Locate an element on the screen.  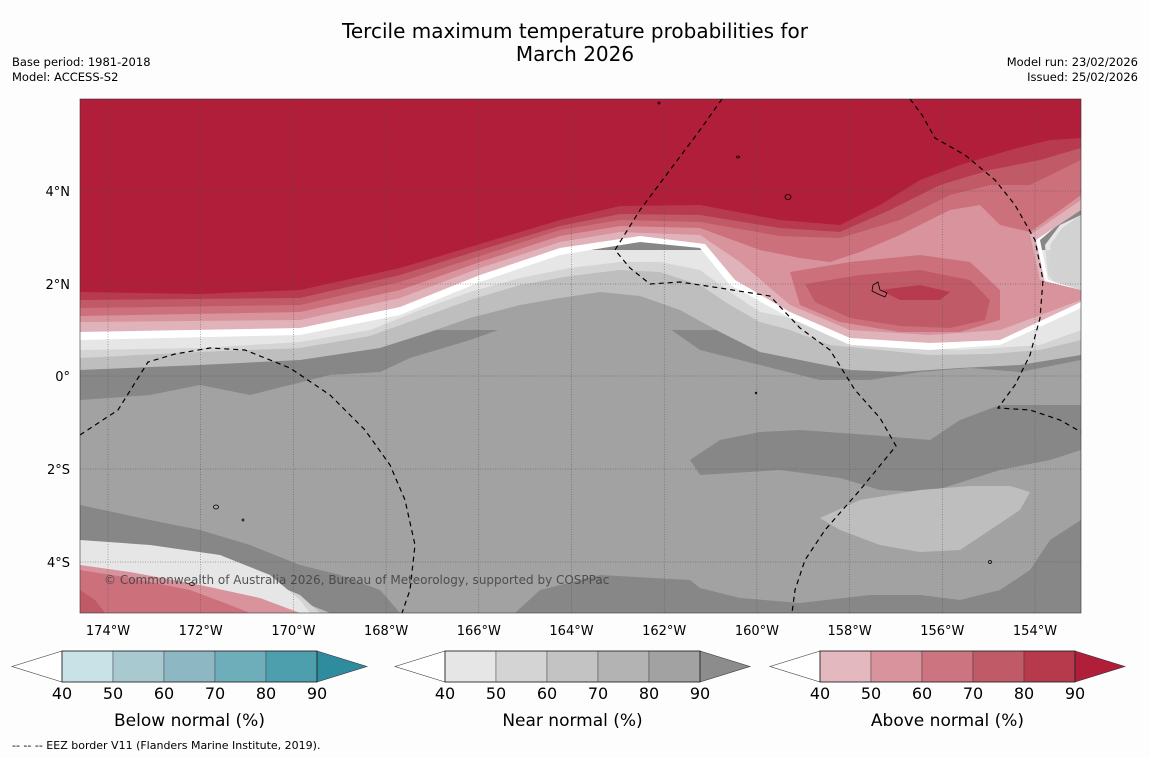
lon-label: 154°W is located at coordinates (1035, 631).